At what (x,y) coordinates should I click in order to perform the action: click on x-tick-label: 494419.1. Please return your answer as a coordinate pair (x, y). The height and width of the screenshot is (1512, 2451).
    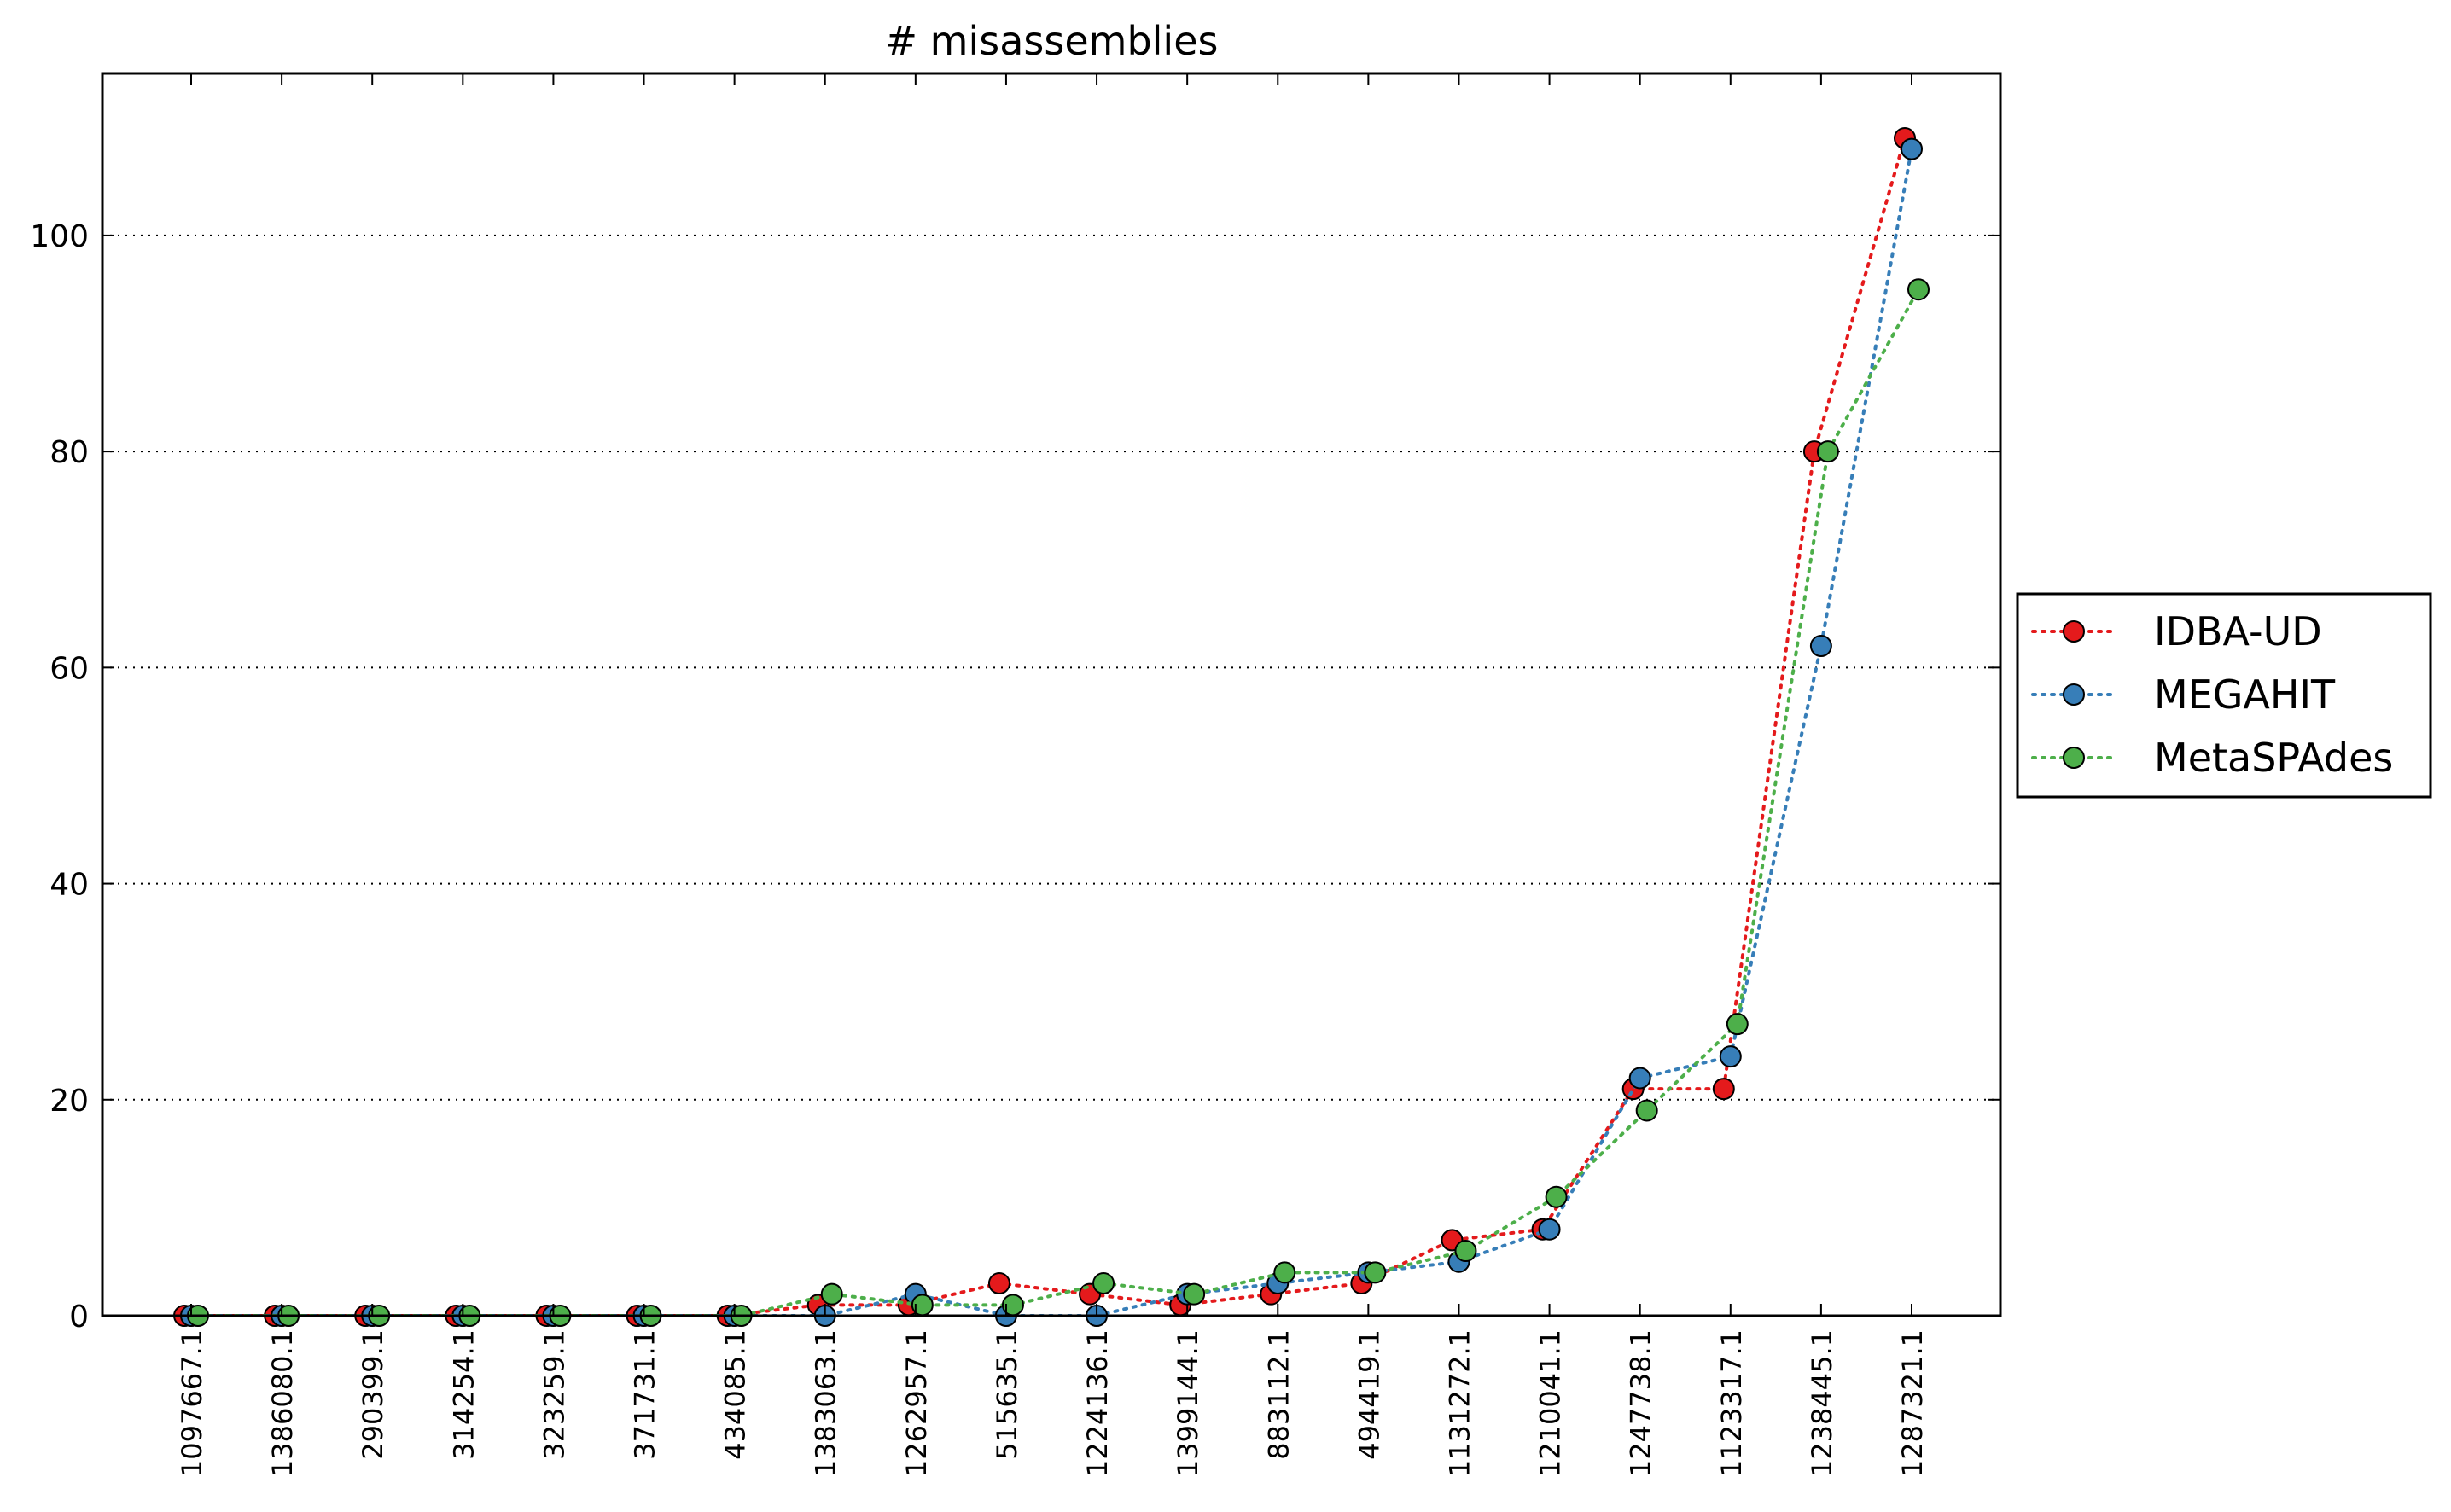
    Looking at the image, I should click on (1369, 1394).